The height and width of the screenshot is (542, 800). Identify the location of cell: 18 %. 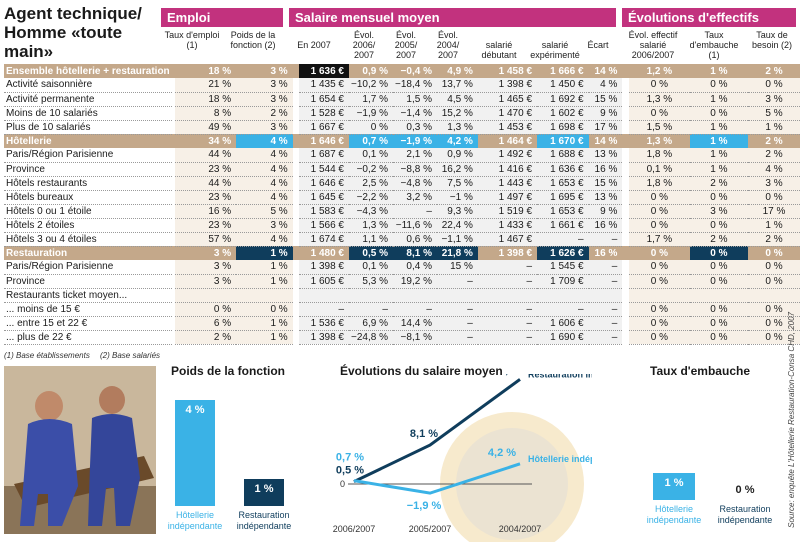
(205, 99).